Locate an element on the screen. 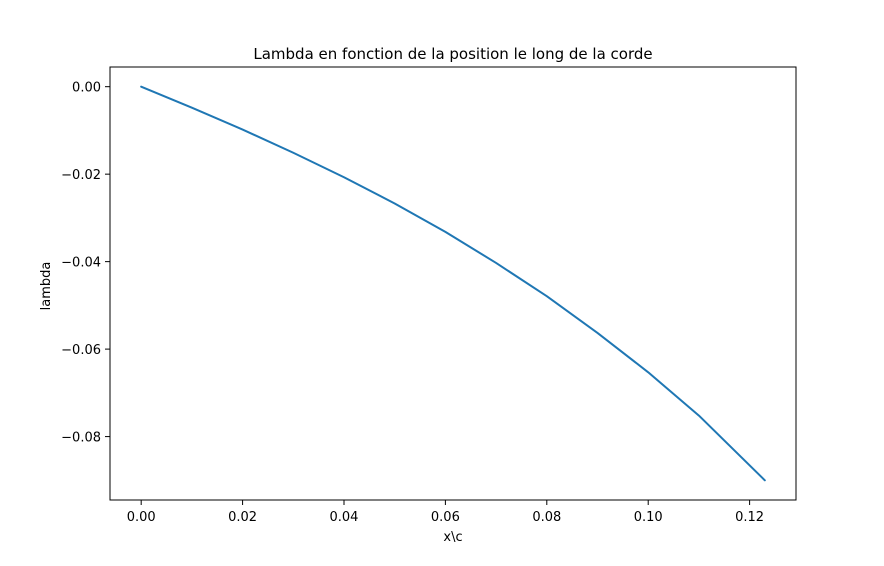 The width and height of the screenshot is (884, 566). x-axis-label: x\c is located at coordinates (452, 537).